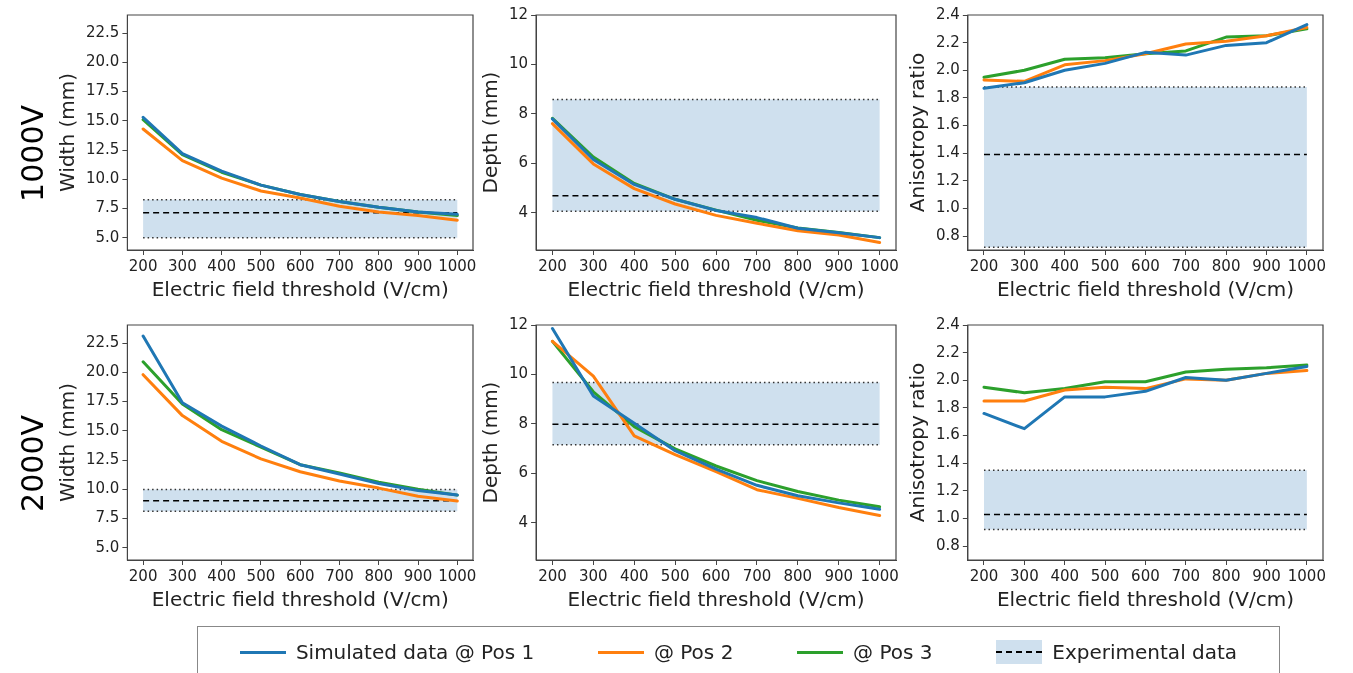 This screenshot has height=673, width=1353. Describe the element at coordinates (32, 463) in the screenshot. I see `text: 2000V` at that location.